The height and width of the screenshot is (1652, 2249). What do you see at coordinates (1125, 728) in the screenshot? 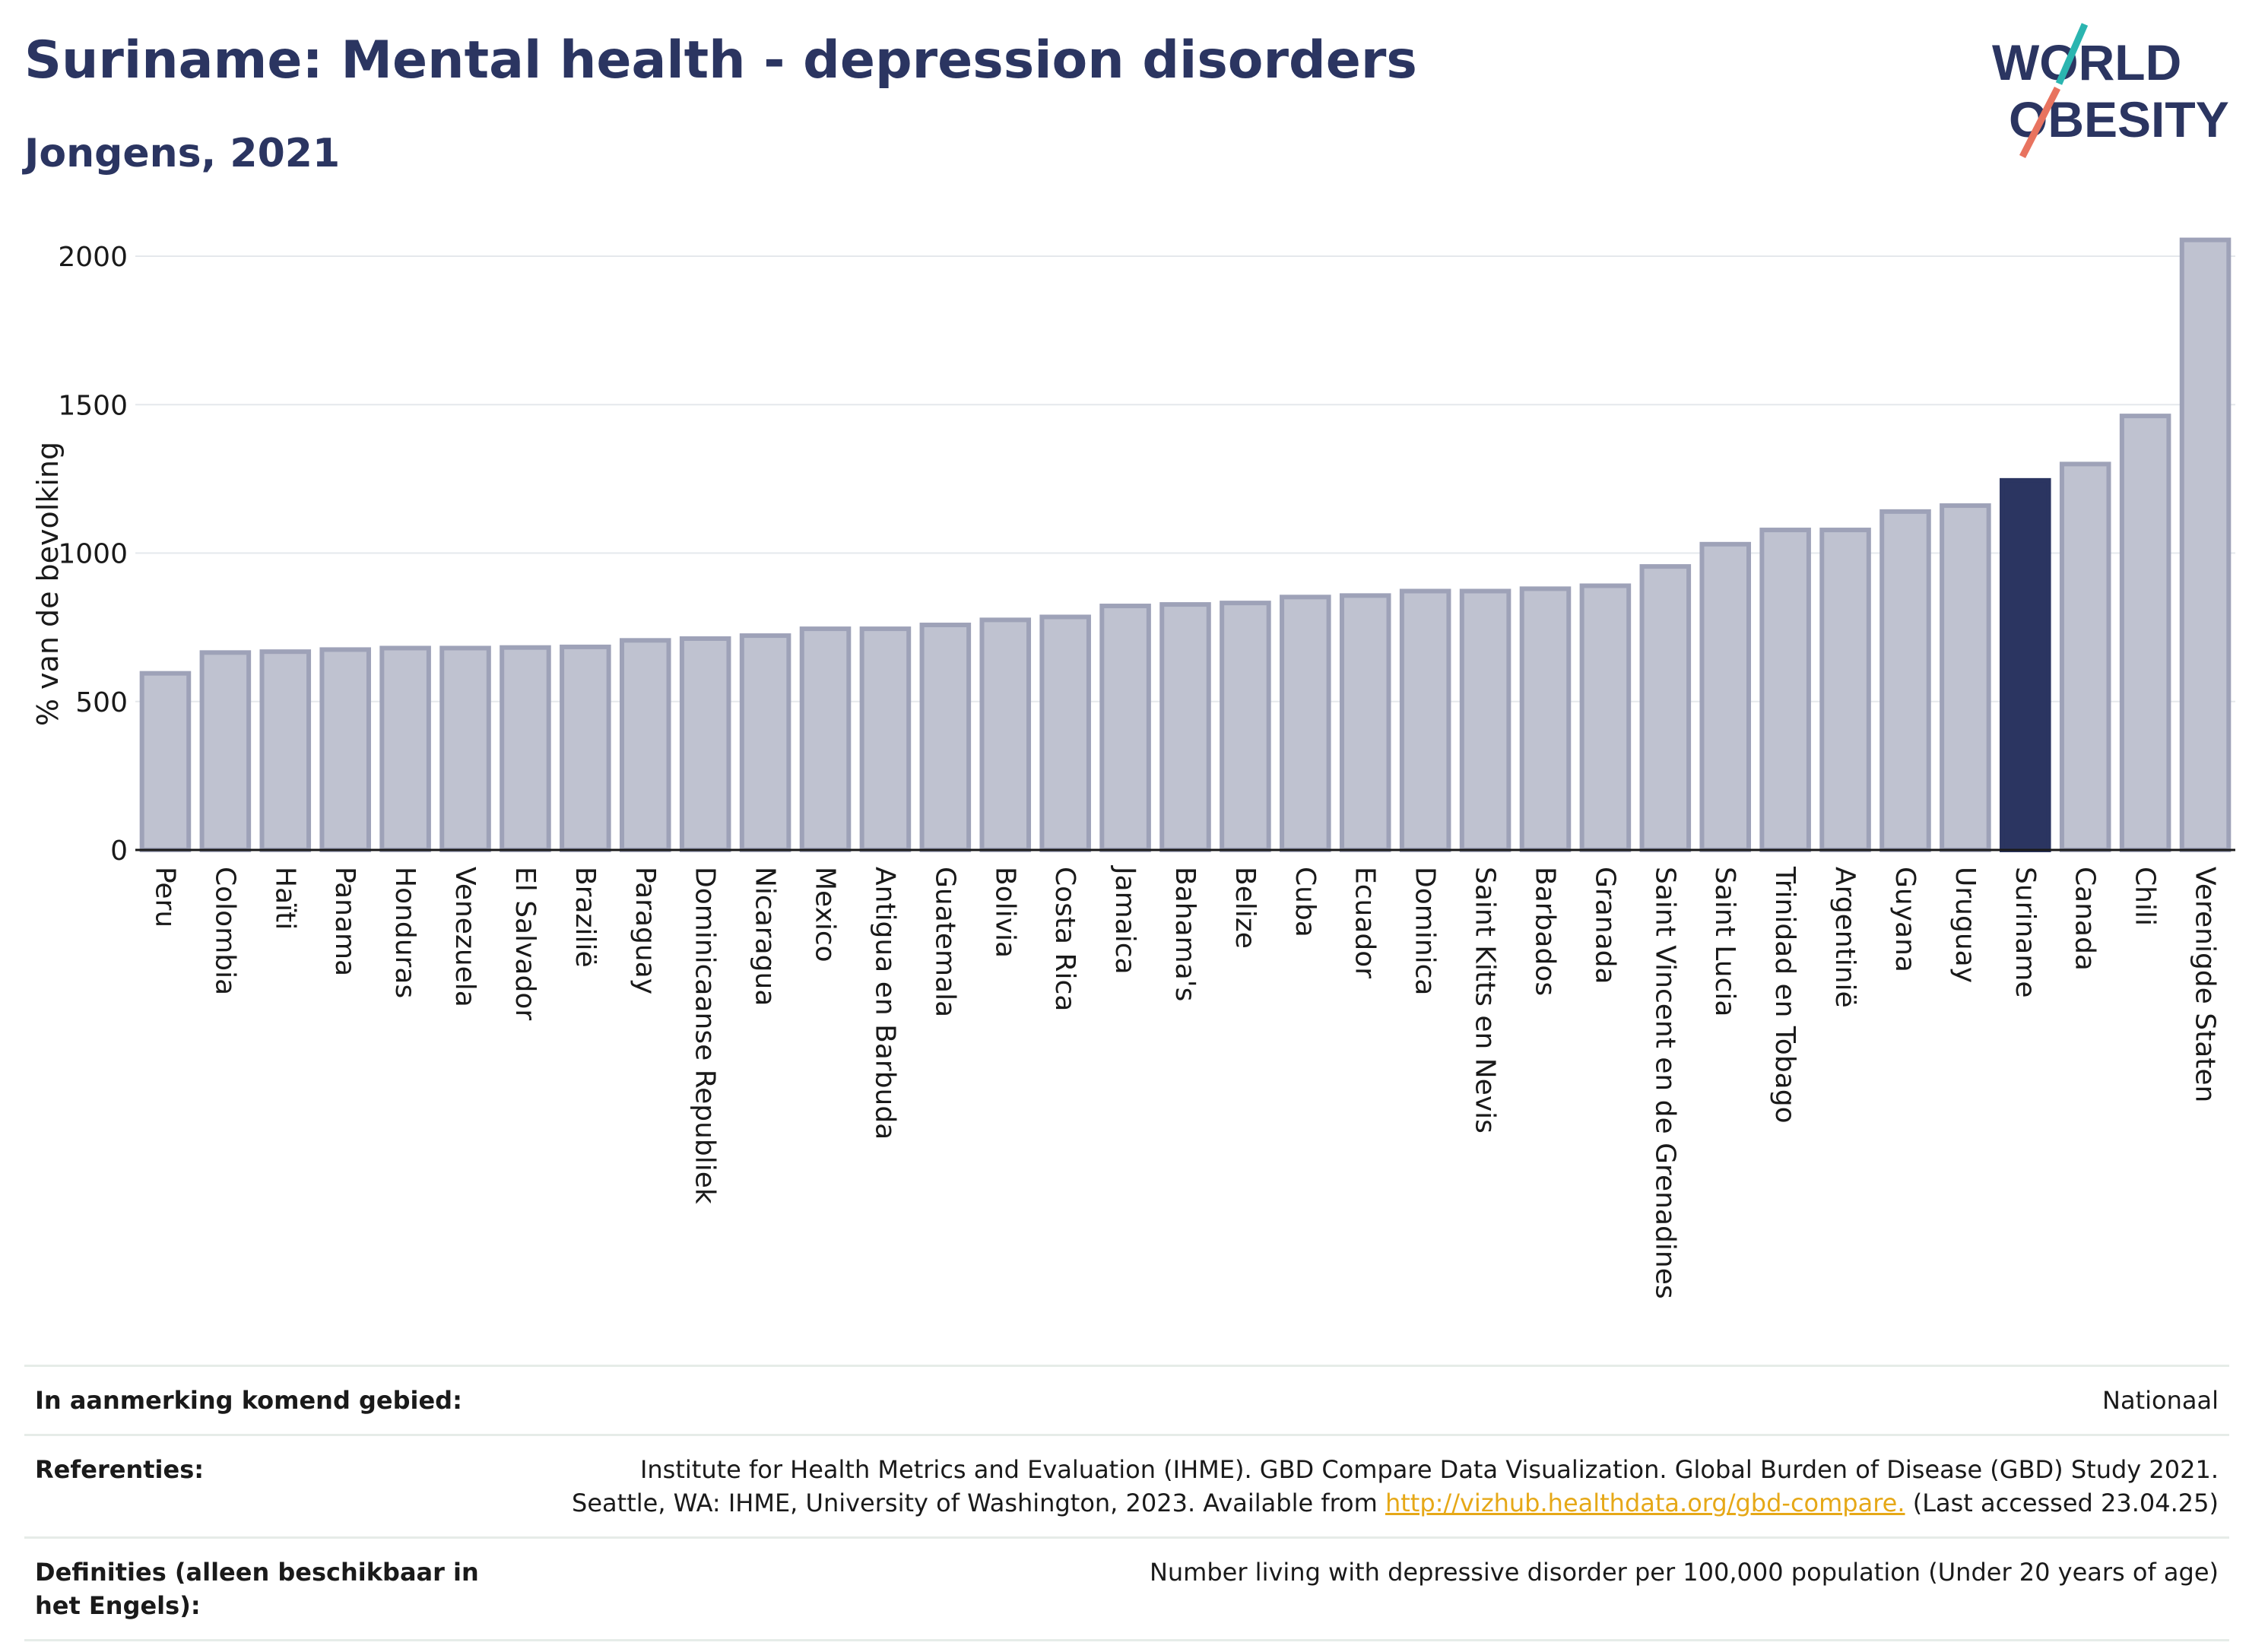
I see `bar-jamaica` at bounding box center [1125, 728].